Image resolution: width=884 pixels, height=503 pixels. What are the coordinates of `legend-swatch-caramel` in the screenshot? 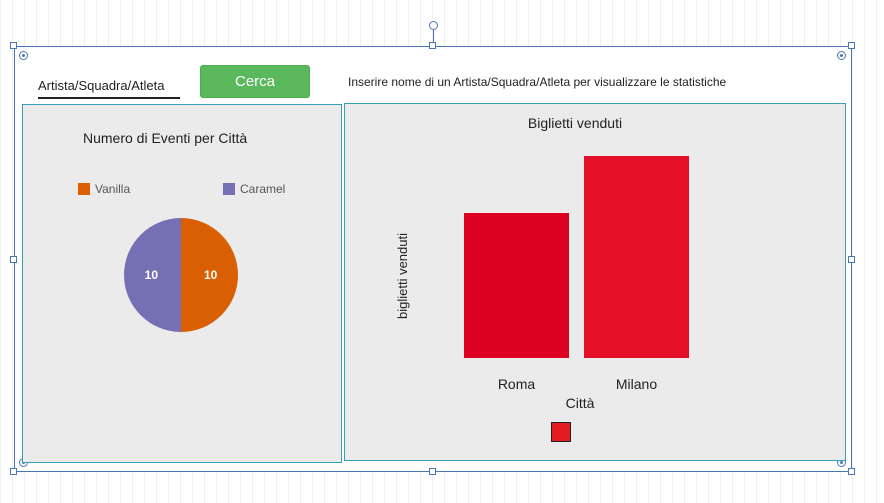 It's located at (229, 189).